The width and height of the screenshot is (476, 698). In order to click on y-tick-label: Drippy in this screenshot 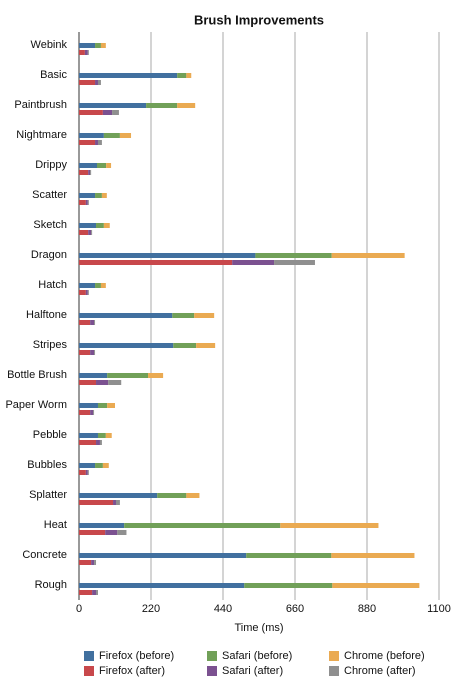, I will do `click(51, 165)`.